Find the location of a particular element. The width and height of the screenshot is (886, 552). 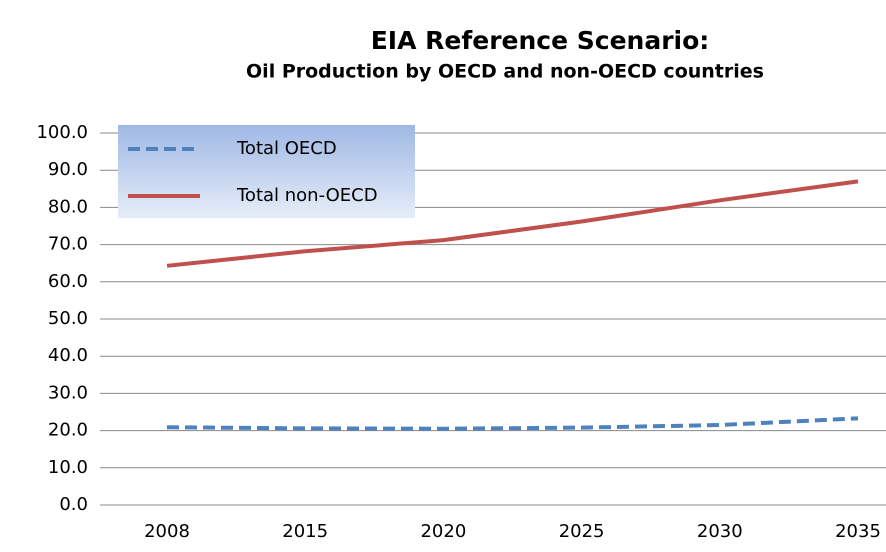

chart-title: EIA Reference Scenario: is located at coordinates (540, 40).